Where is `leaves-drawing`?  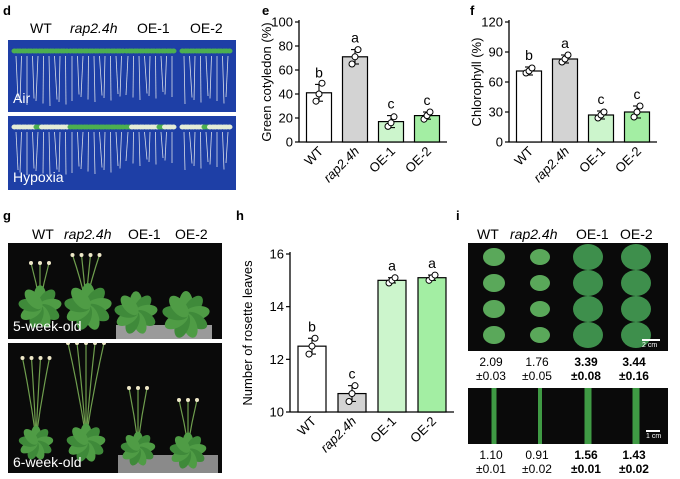
leaves-drawing is located at coordinates (567, 296).